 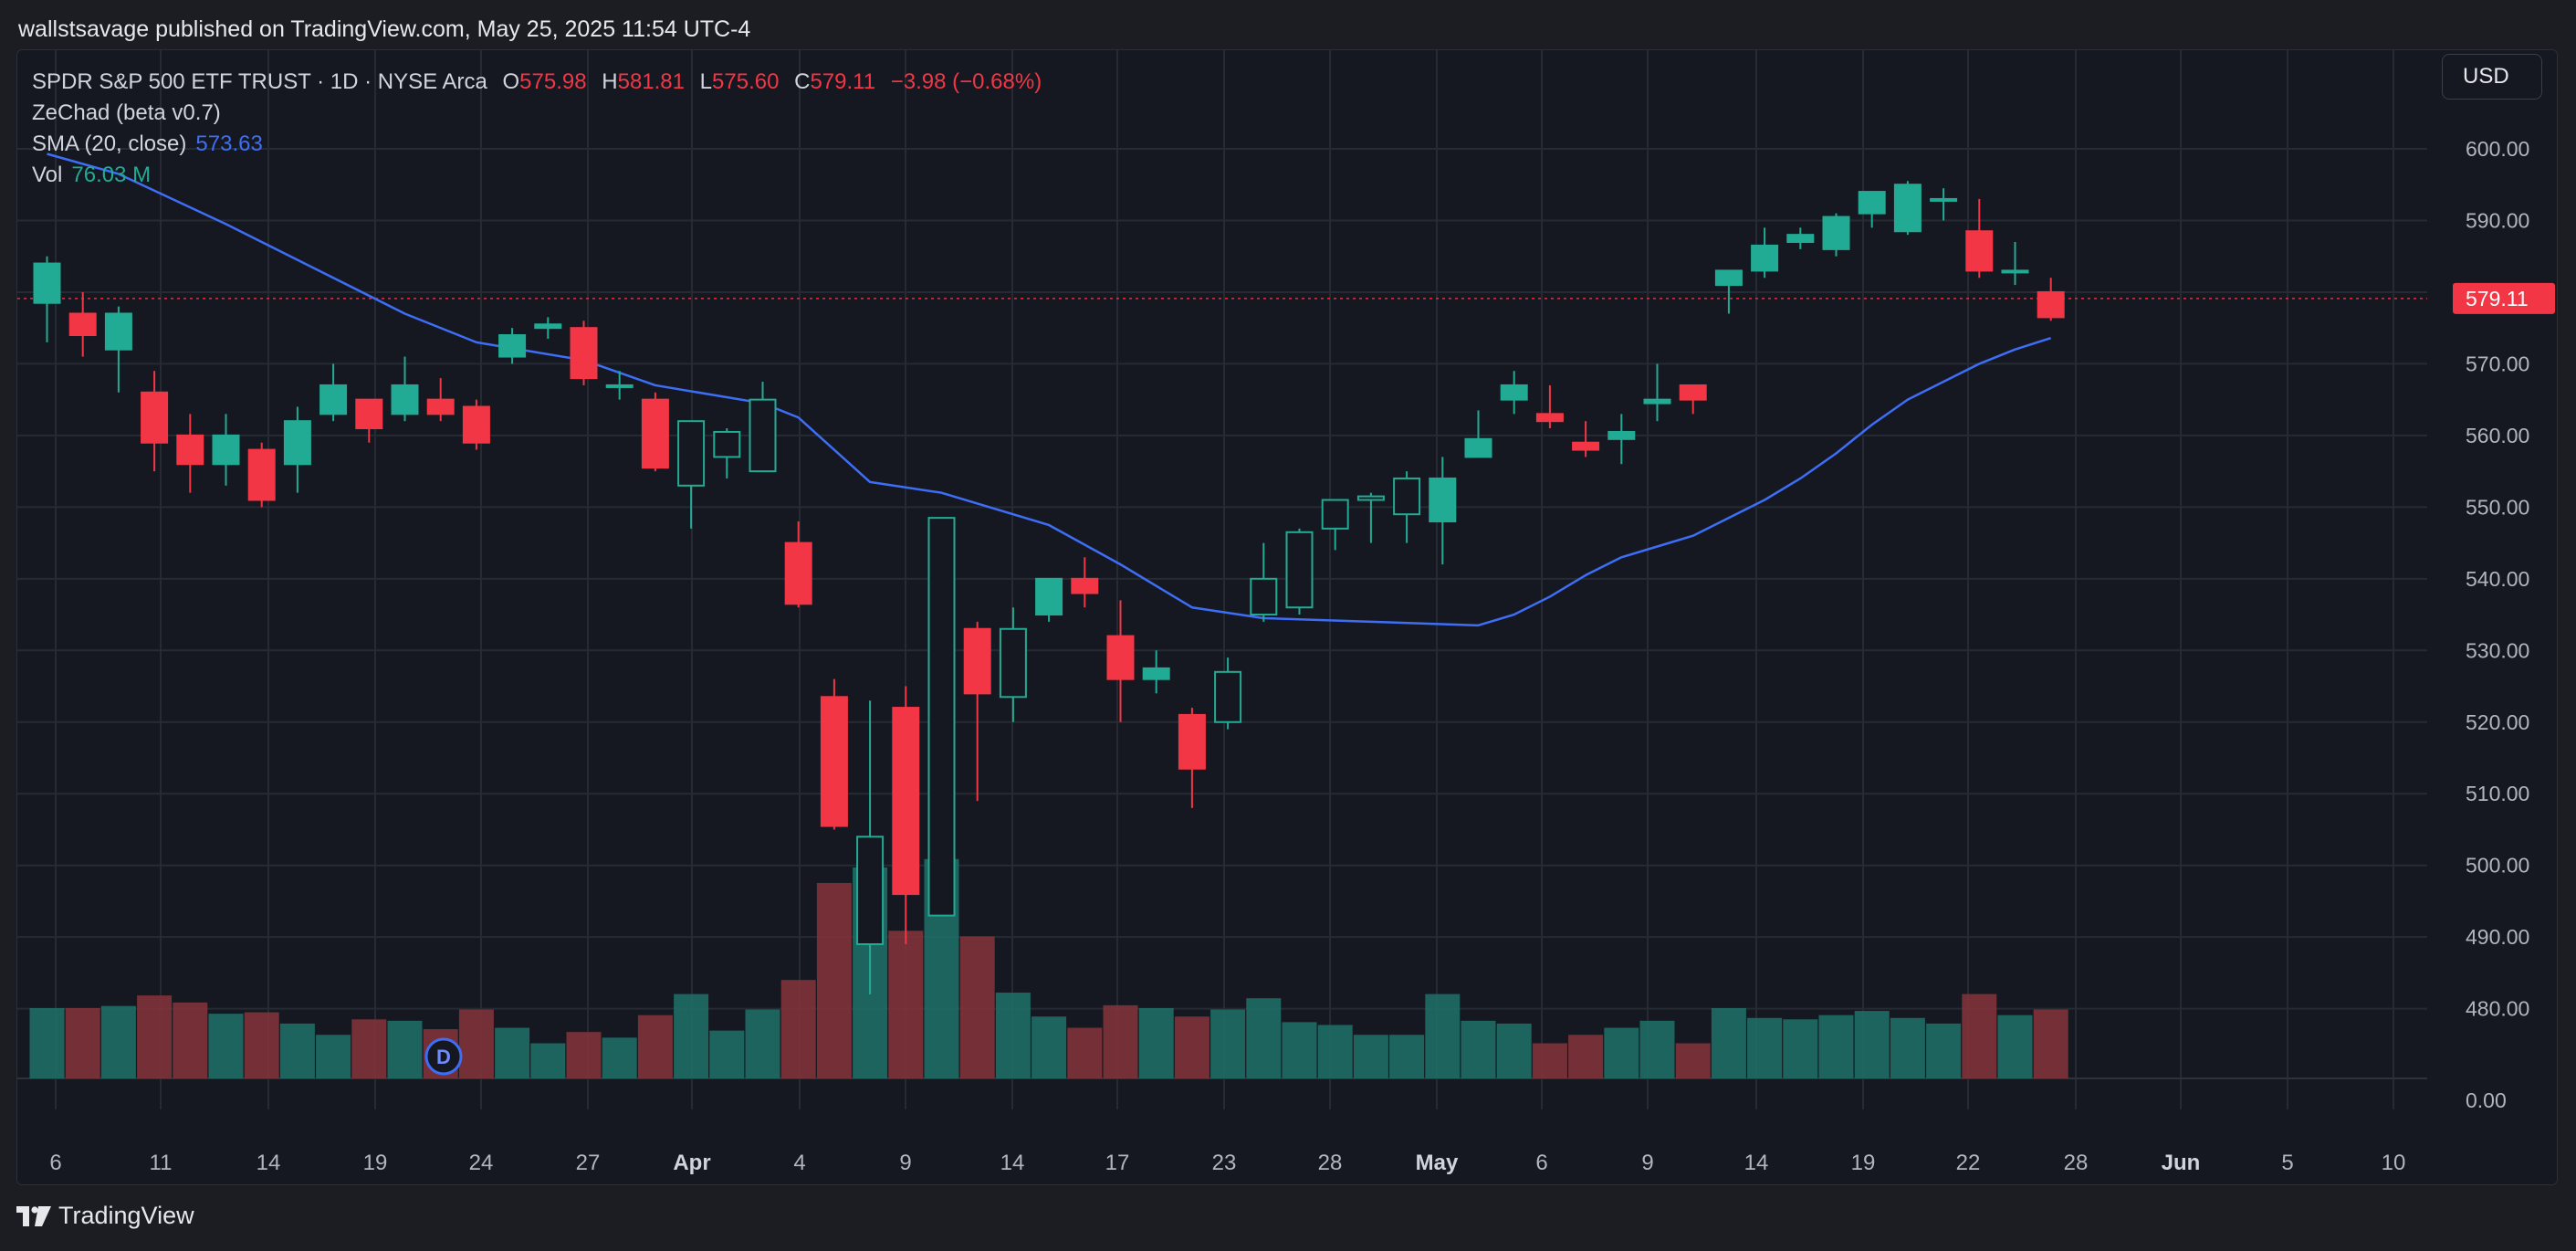 What do you see at coordinates (691, 1163) in the screenshot?
I see `time-axis-label: Apr` at bounding box center [691, 1163].